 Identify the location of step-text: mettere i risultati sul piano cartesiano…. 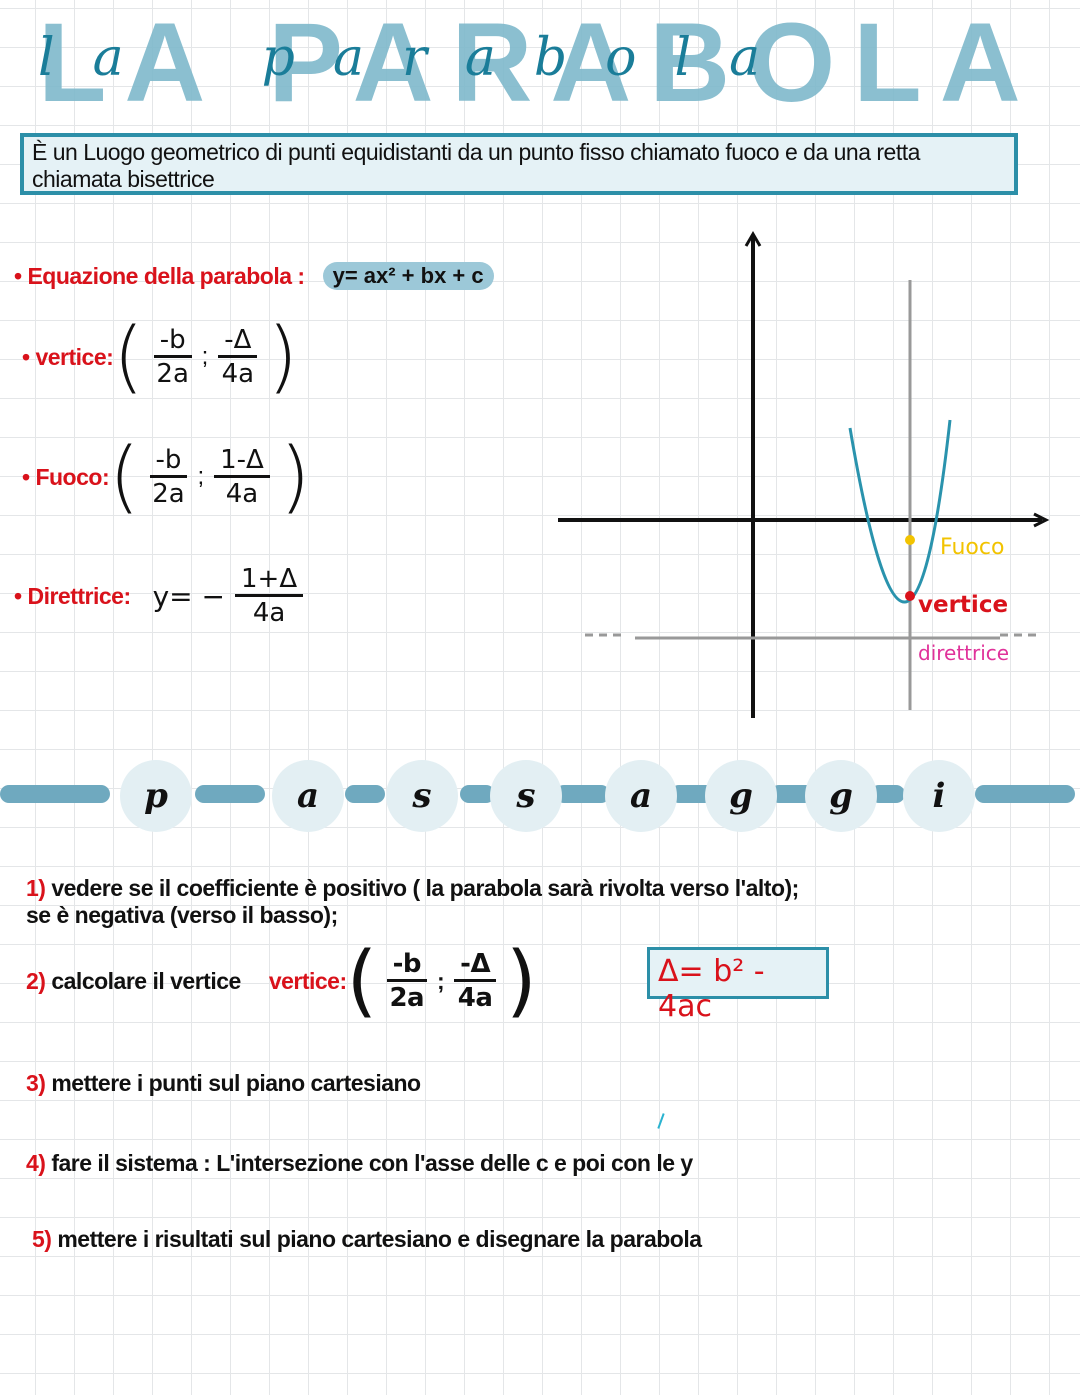
(379, 1239).